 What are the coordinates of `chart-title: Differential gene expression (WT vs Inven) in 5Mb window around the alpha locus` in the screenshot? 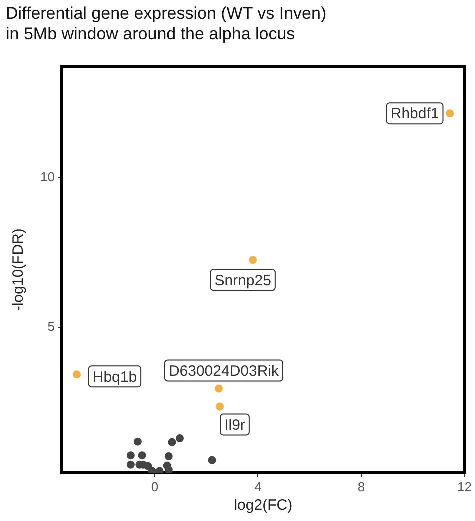 It's located at (166, 24).